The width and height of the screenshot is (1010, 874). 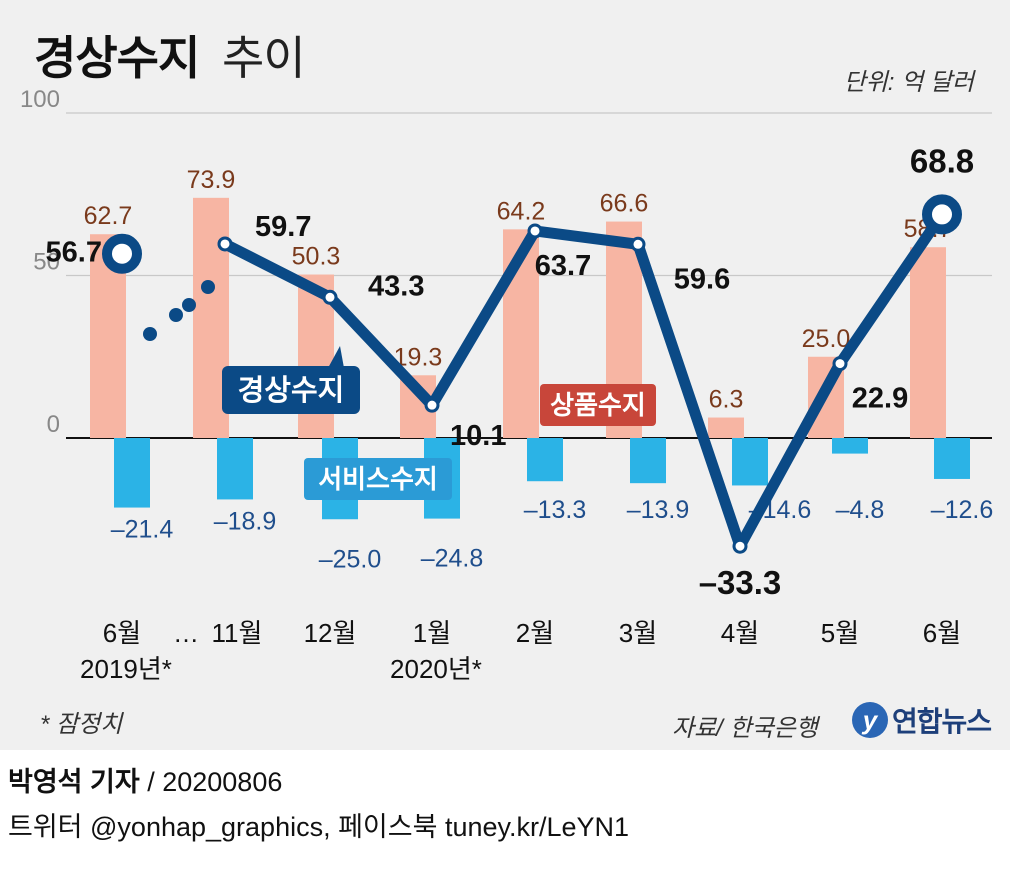 What do you see at coordinates (740, 633) in the screenshot?
I see `x-tick-label: 4월` at bounding box center [740, 633].